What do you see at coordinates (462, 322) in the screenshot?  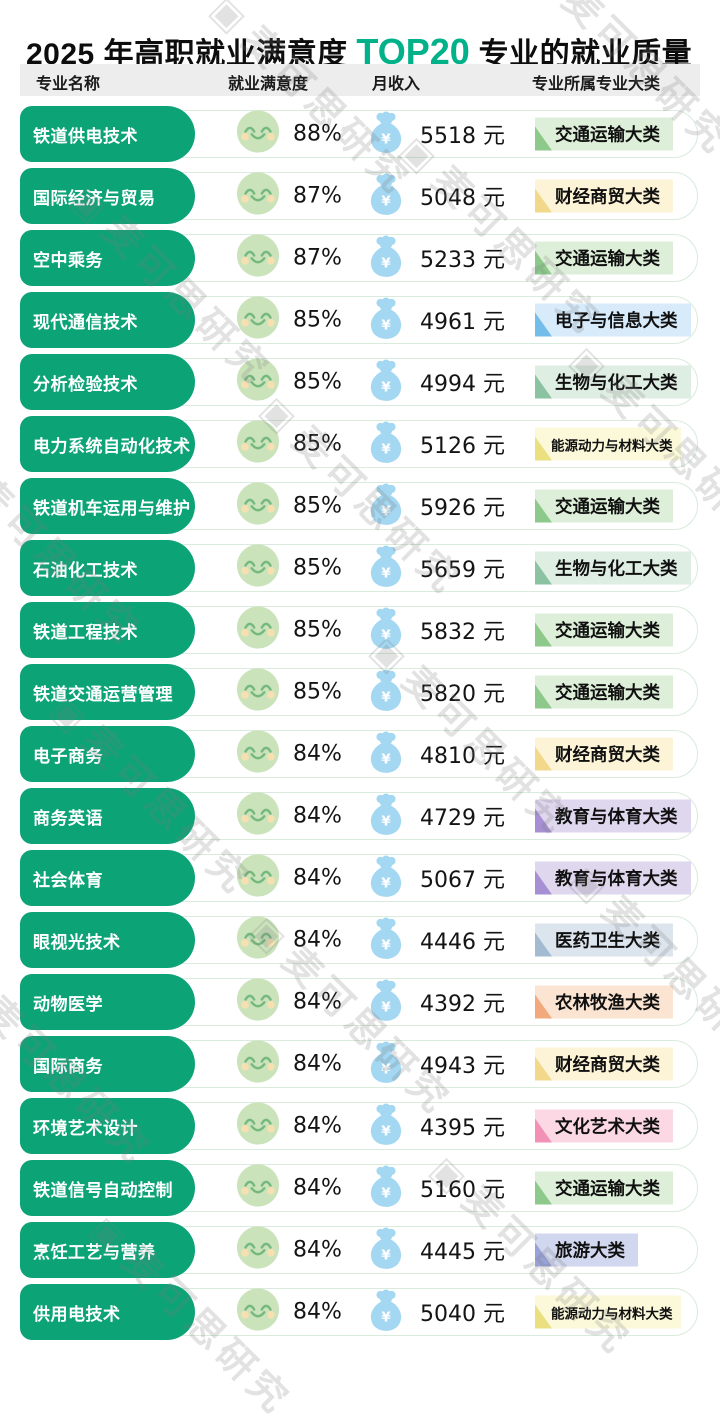 I see `income-value: 4961 元` at bounding box center [462, 322].